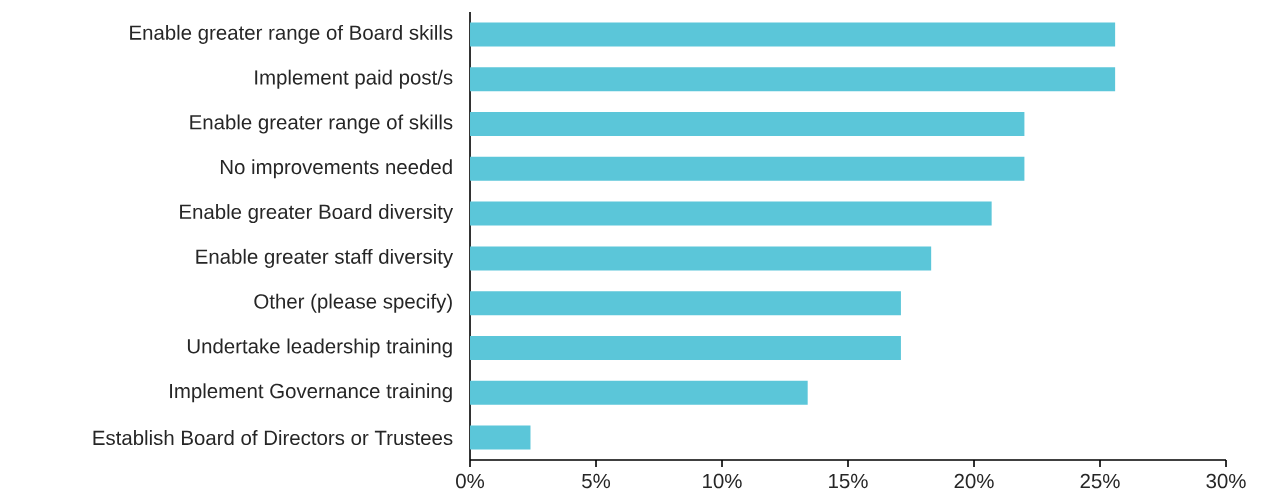  Describe the element at coordinates (596, 481) in the screenshot. I see `x-tick-label: 5%` at that location.